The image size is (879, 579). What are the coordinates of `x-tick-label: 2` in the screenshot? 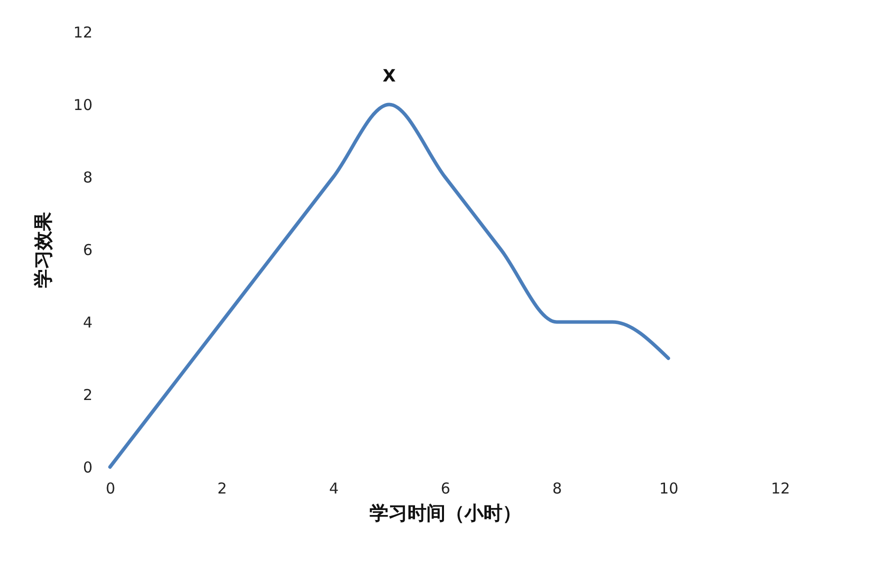 It's located at (222, 489).